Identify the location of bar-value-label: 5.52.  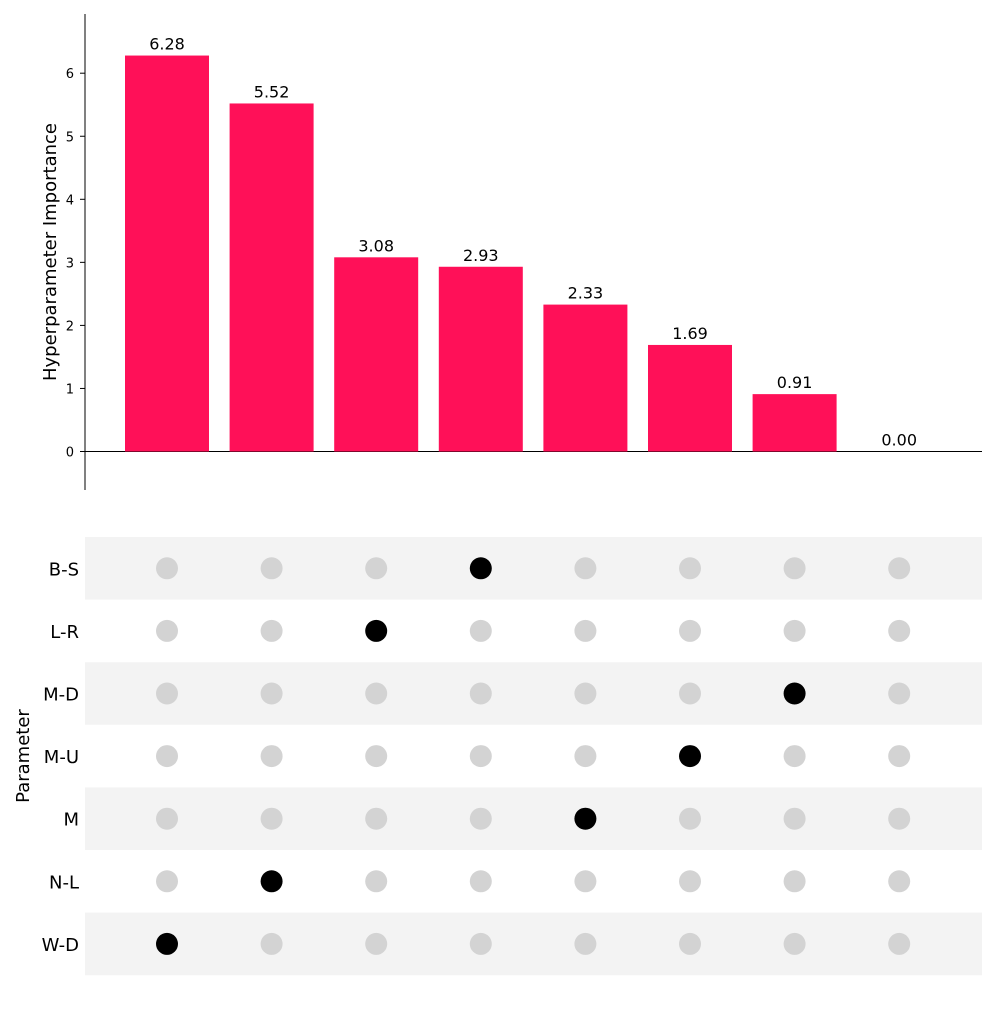
(272, 91).